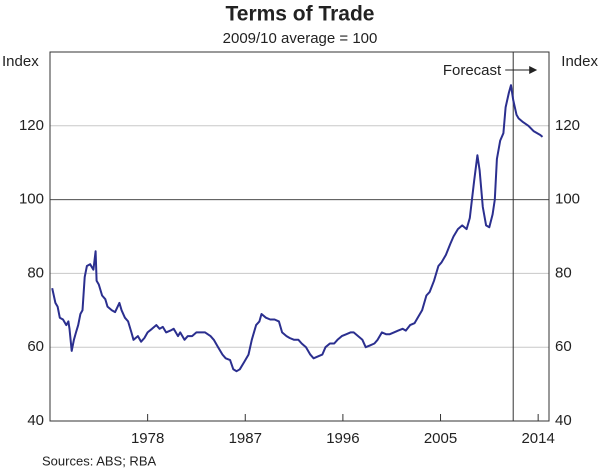 The image size is (600, 471). What do you see at coordinates (563, 272) in the screenshot?
I see `y2-tick-label: 80` at bounding box center [563, 272].